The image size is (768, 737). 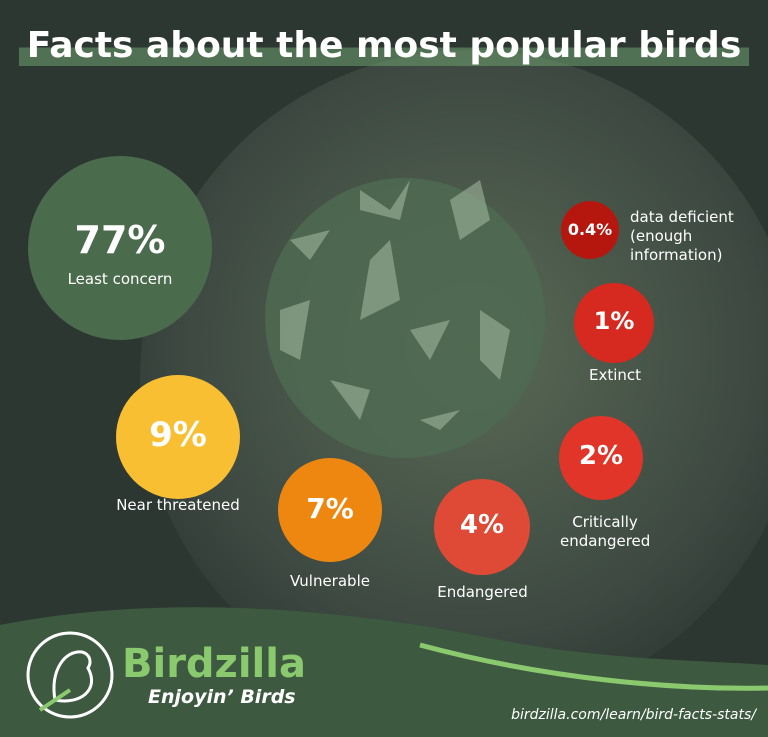 I want to click on category-label: data deficient (enough information), so click(x=682, y=236).